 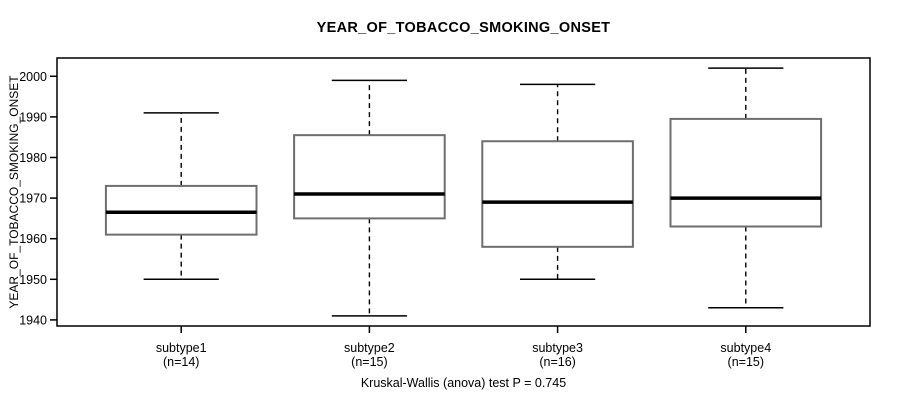 I want to click on stats-caption: Kruskal-Wallis (anova) test P = 0.745, so click(x=463, y=383).